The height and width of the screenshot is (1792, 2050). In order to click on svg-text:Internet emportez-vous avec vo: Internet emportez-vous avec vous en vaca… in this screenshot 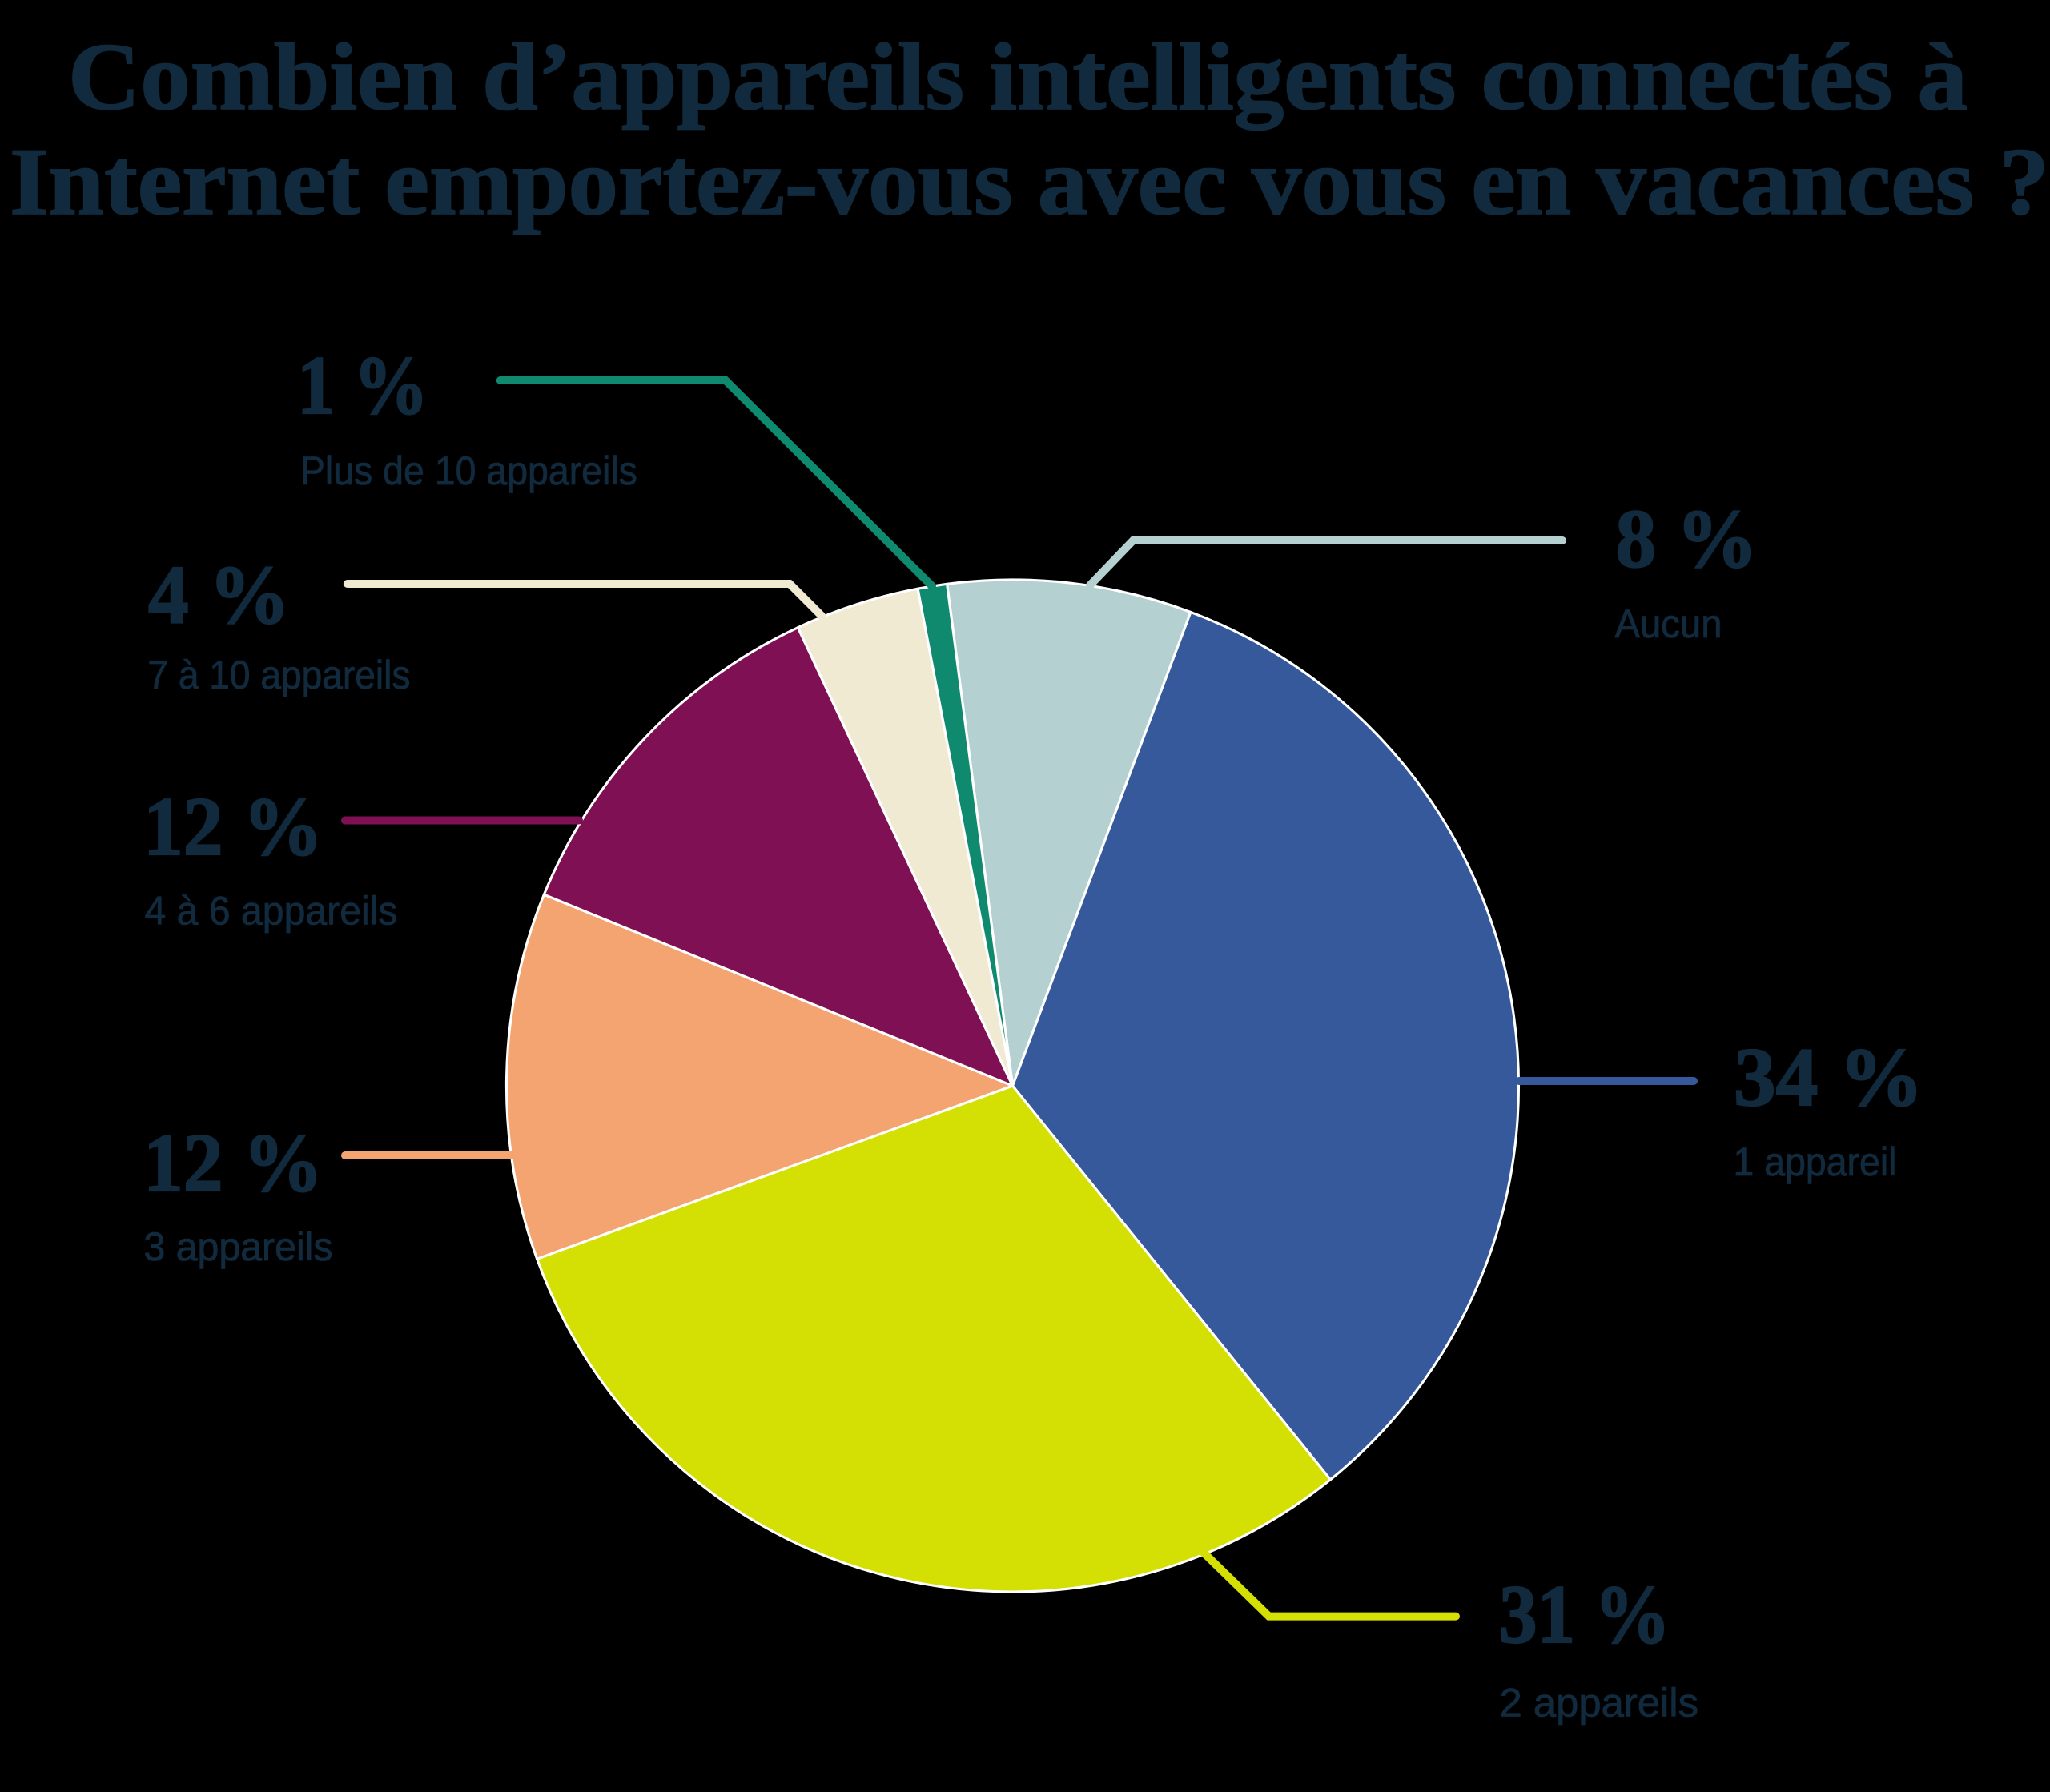, I will do `click(1029, 182)`.